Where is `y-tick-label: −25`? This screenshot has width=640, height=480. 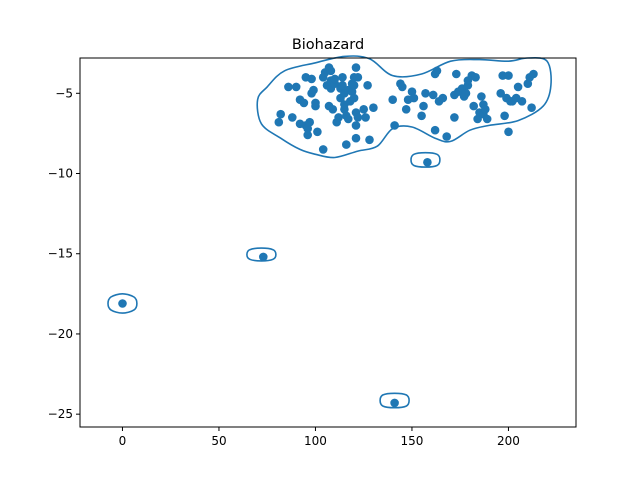 y-tick-label: −25 is located at coordinates (60, 414).